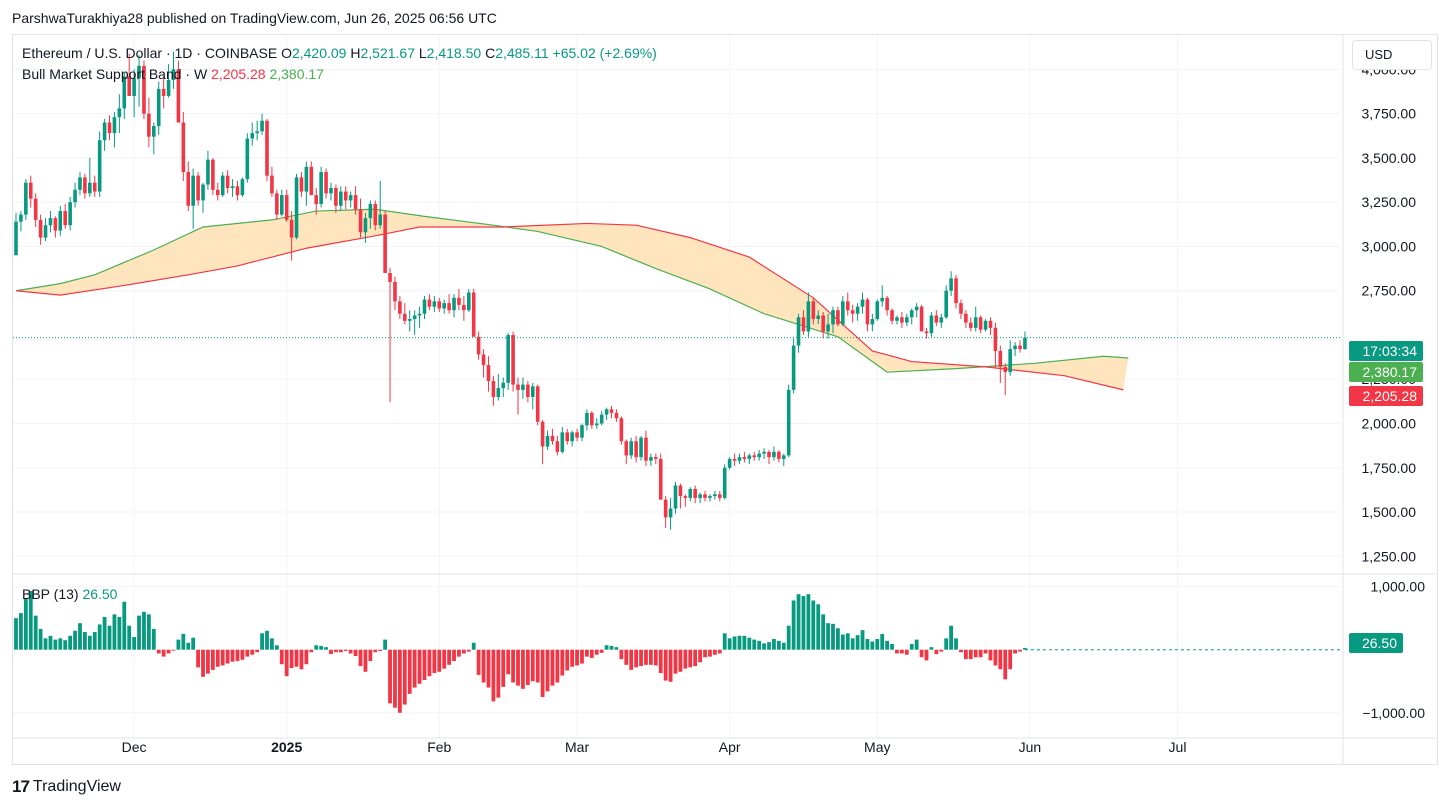 The image size is (1451, 809). Describe the element at coordinates (69, 594) in the screenshot. I see `bbp-legend: BBP (13) 26.50` at that location.